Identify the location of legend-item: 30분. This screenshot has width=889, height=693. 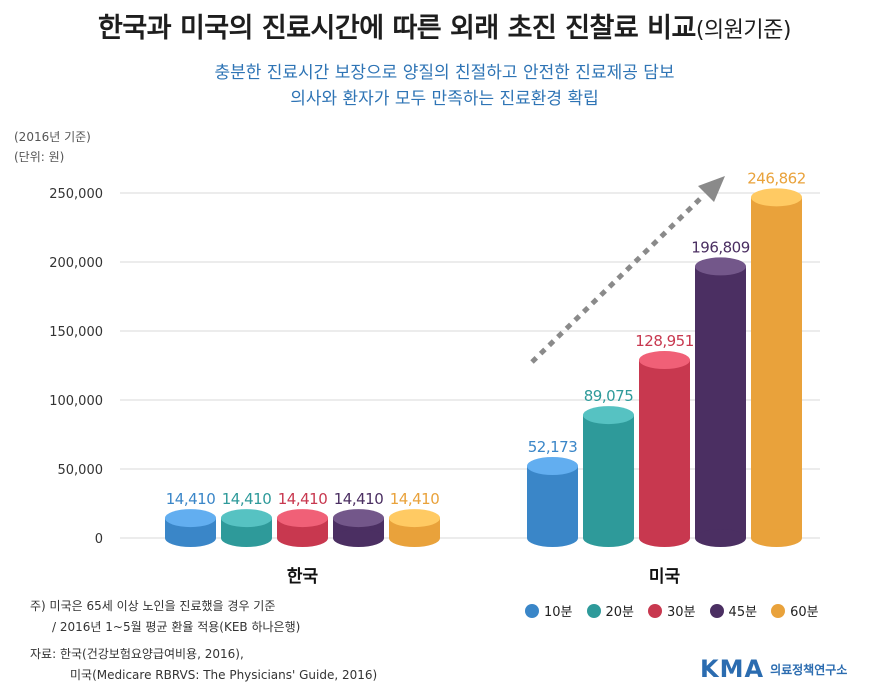
(672, 610).